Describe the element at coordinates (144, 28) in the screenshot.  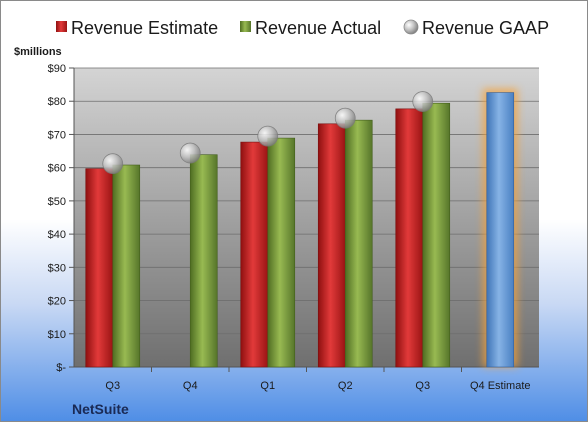
I see `legend-label-revenue-estimate: Revenue Estimate` at that location.